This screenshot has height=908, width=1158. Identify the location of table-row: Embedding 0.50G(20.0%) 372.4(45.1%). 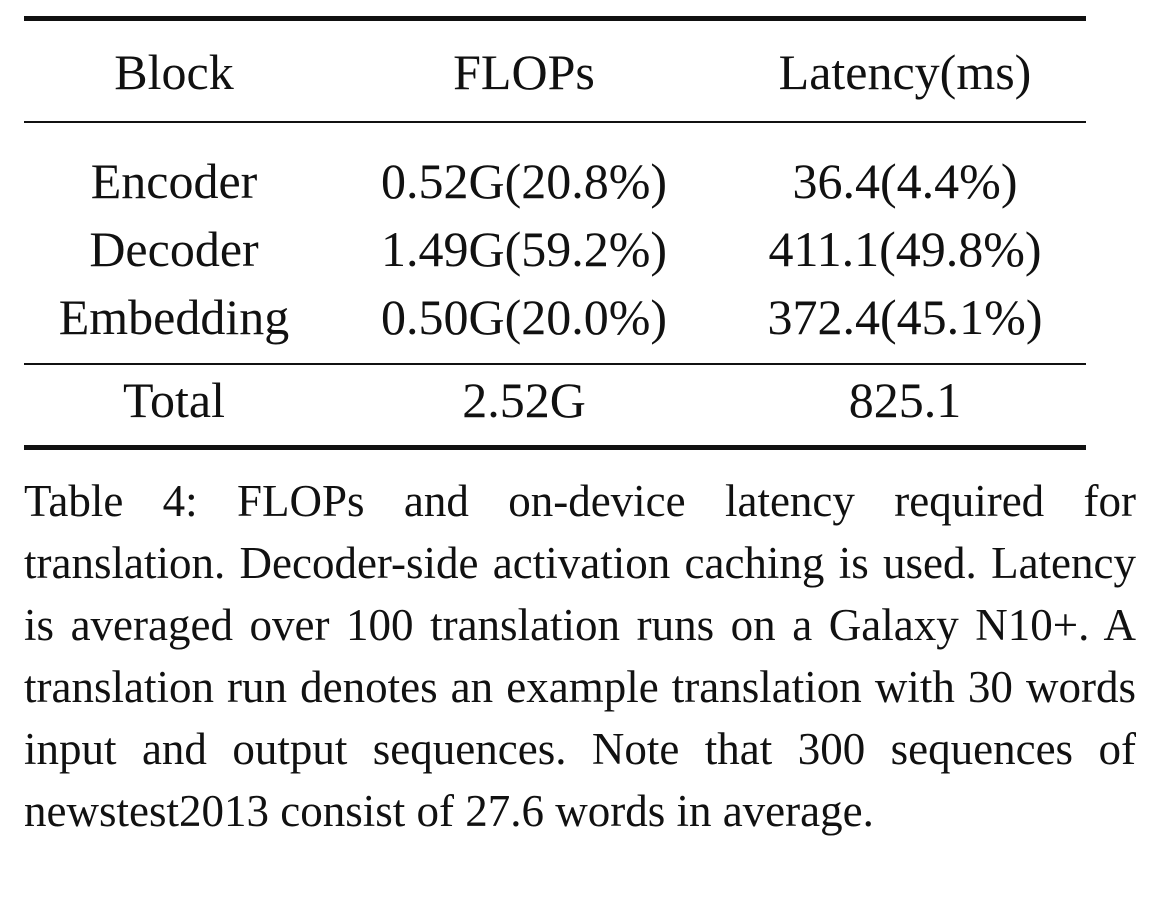
(555, 323).